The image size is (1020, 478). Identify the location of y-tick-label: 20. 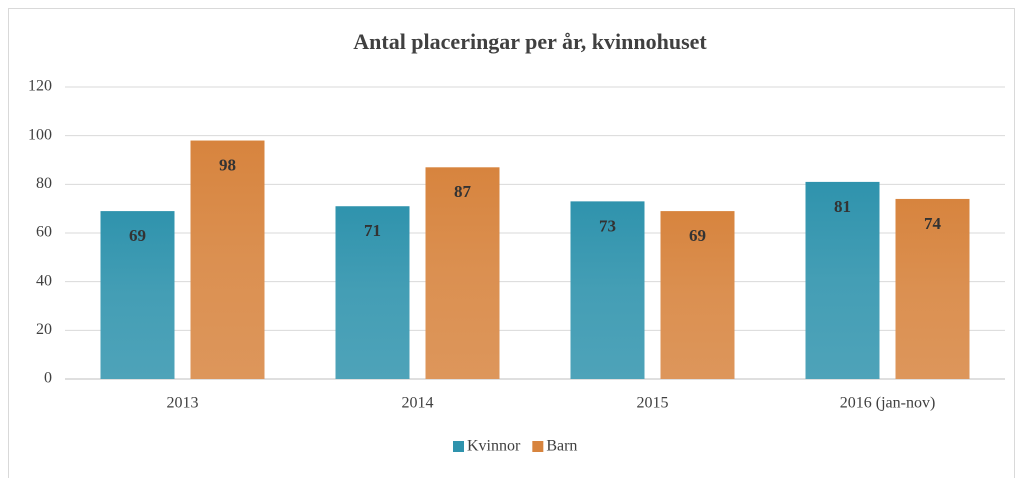
(44, 329).